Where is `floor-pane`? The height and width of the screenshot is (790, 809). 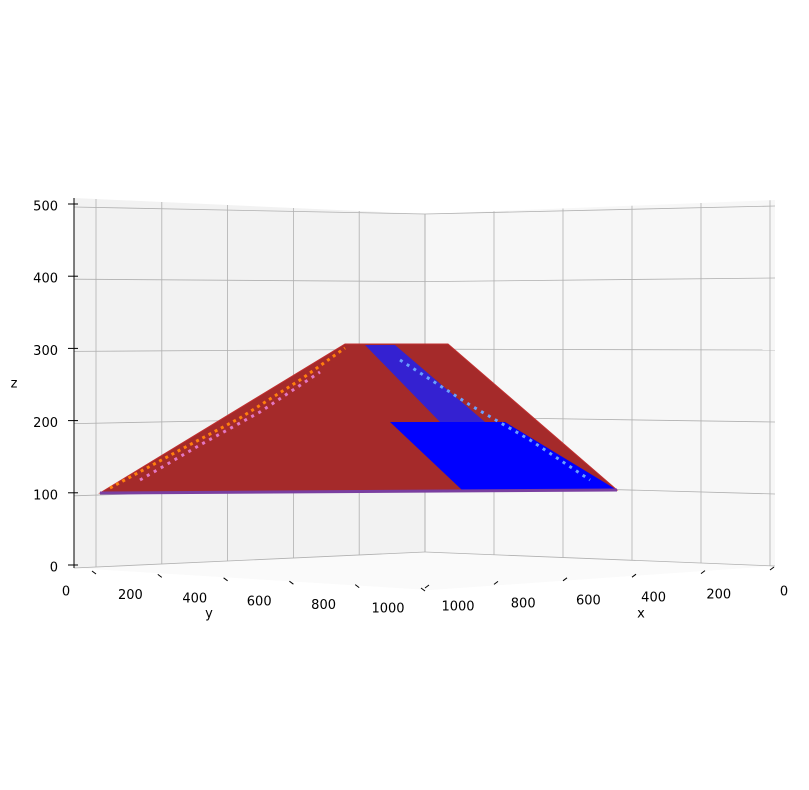
floor-pane is located at coordinates (424, 571).